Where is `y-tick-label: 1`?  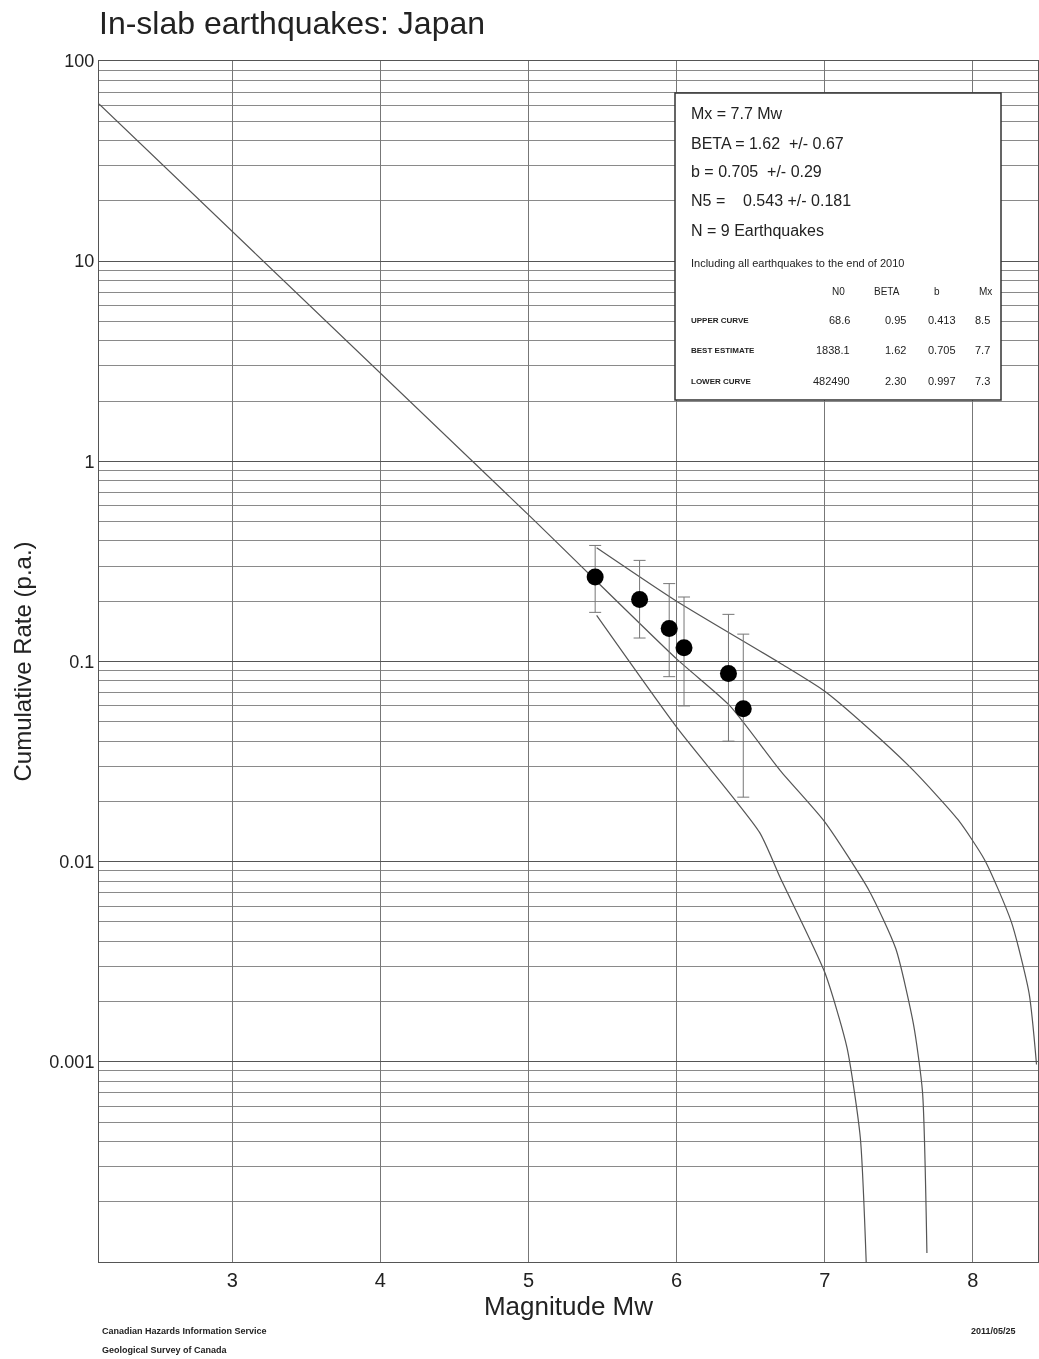
y-tick-label: 1 is located at coordinates (89, 461).